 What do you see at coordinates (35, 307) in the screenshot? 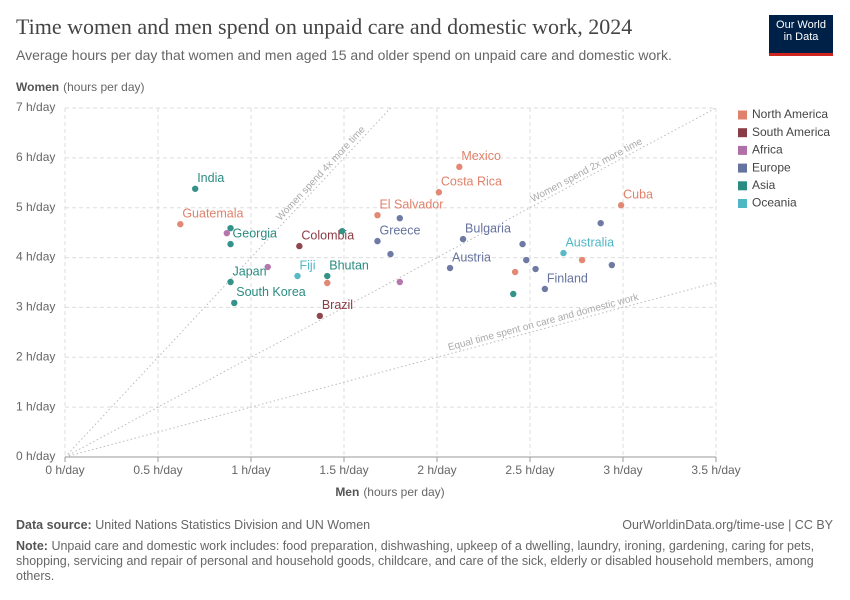
I see `y-tick-label: 3 h/day` at bounding box center [35, 307].